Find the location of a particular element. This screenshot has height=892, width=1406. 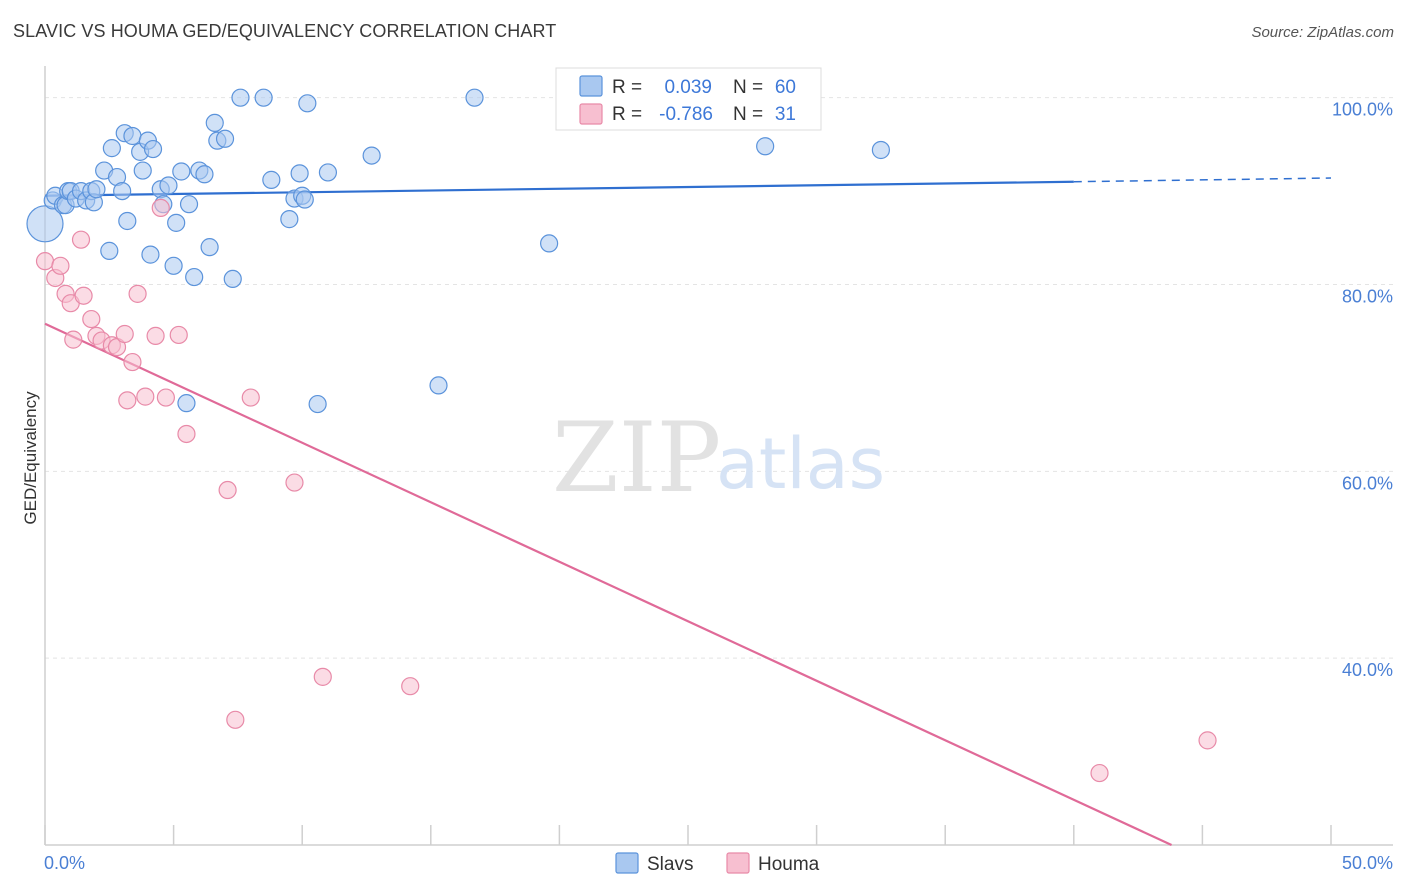

legend-swatch-houma is located at coordinates (591, 114).